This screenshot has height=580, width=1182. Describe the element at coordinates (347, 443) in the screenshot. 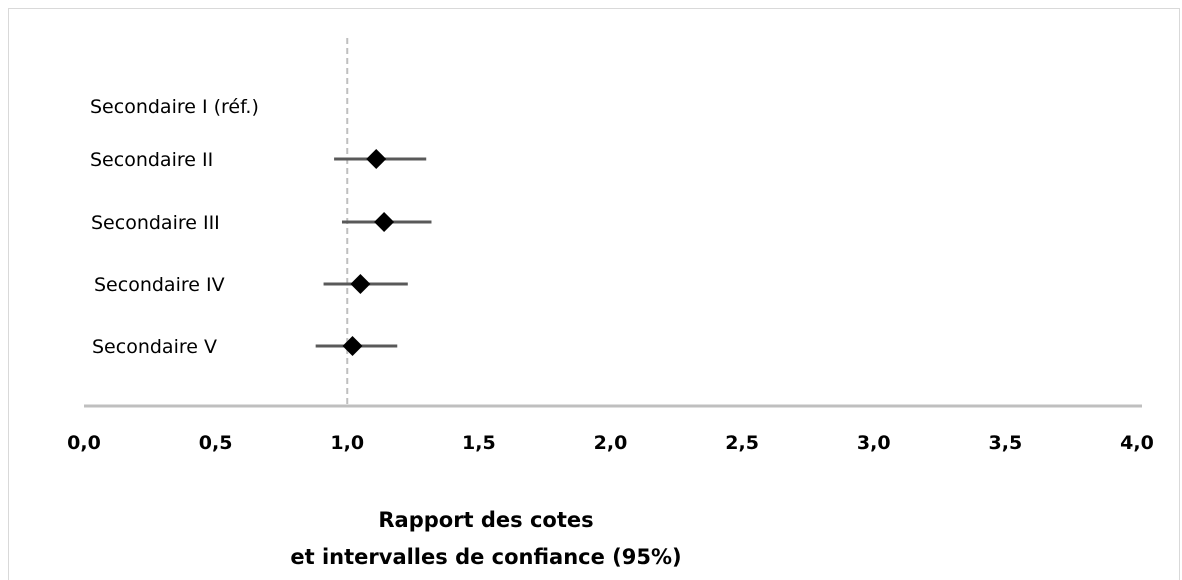

I see `x-tick-label: 1,0` at that location.